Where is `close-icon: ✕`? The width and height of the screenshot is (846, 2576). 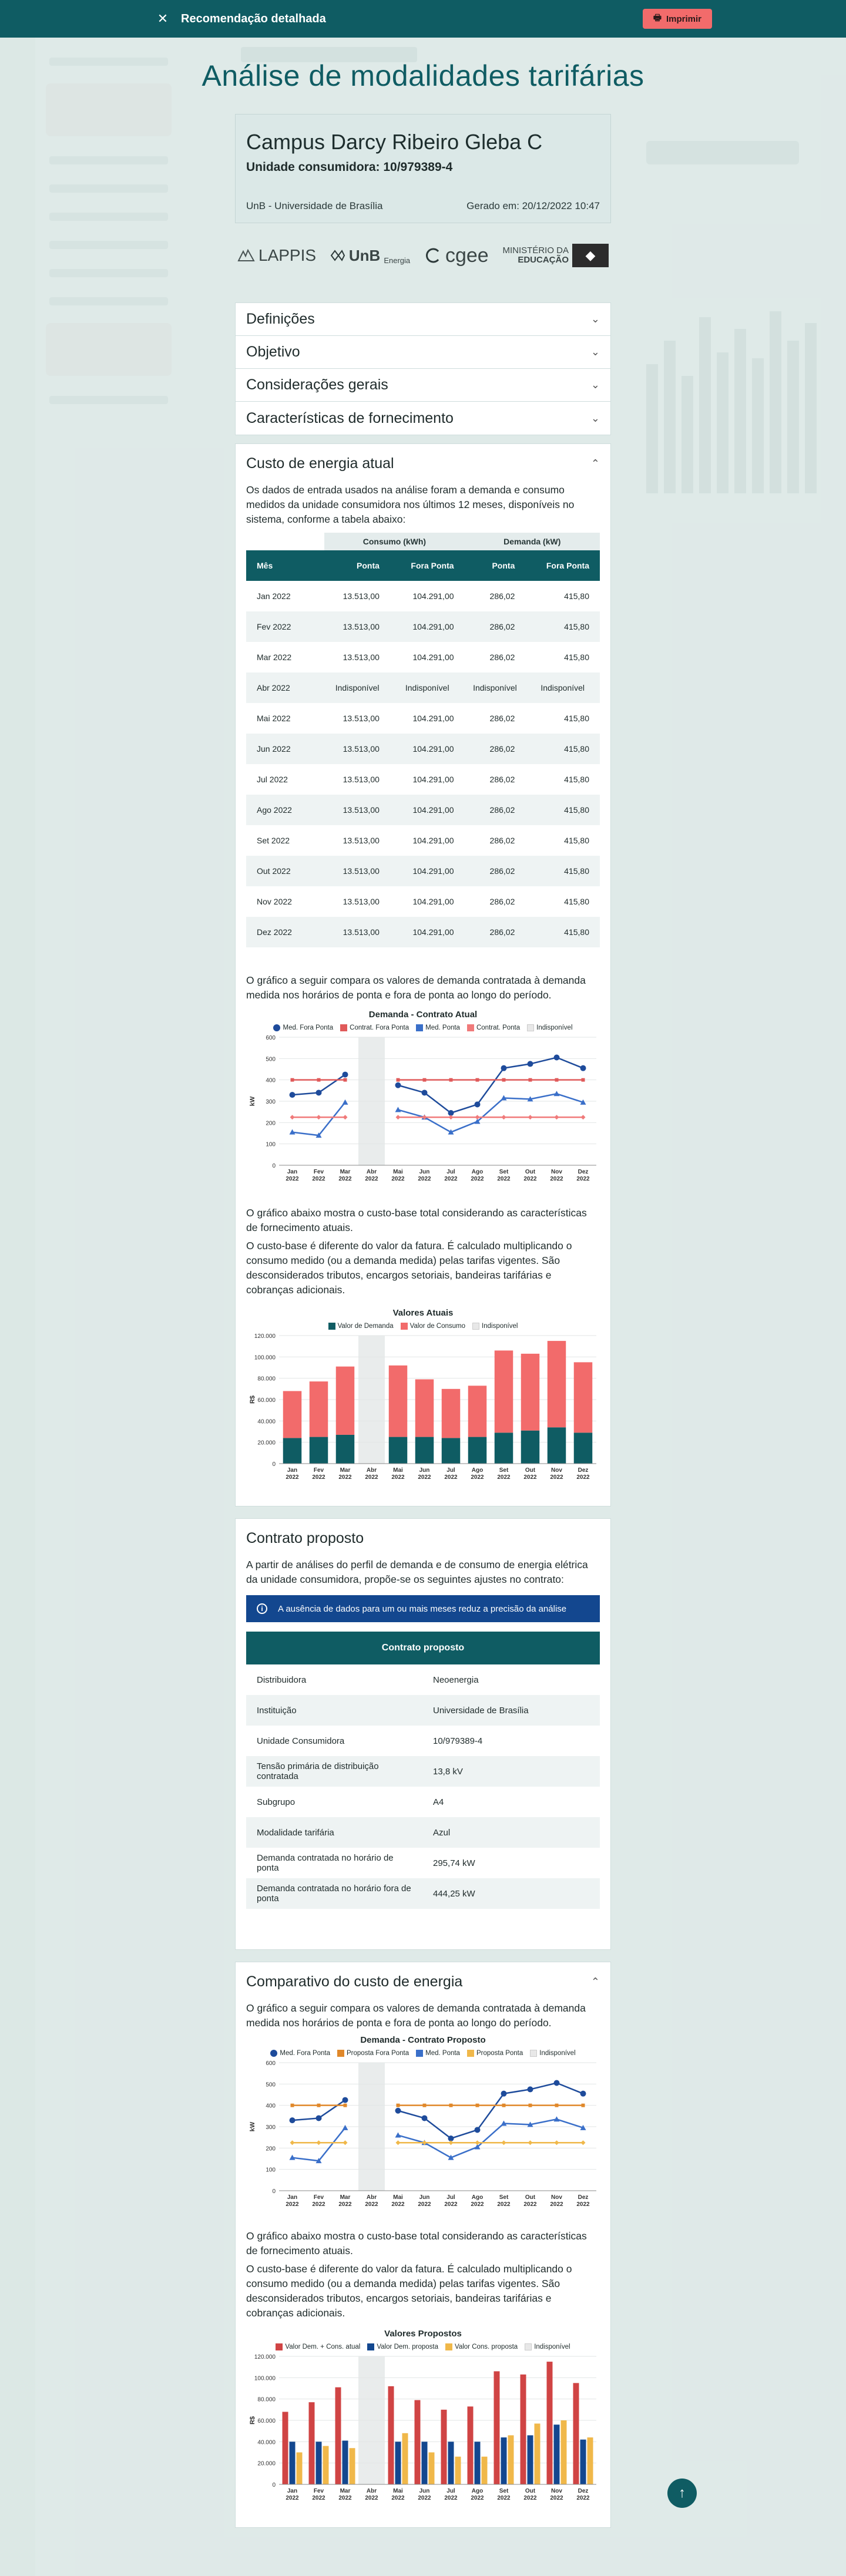
close-icon: ✕ is located at coordinates (163, 18).